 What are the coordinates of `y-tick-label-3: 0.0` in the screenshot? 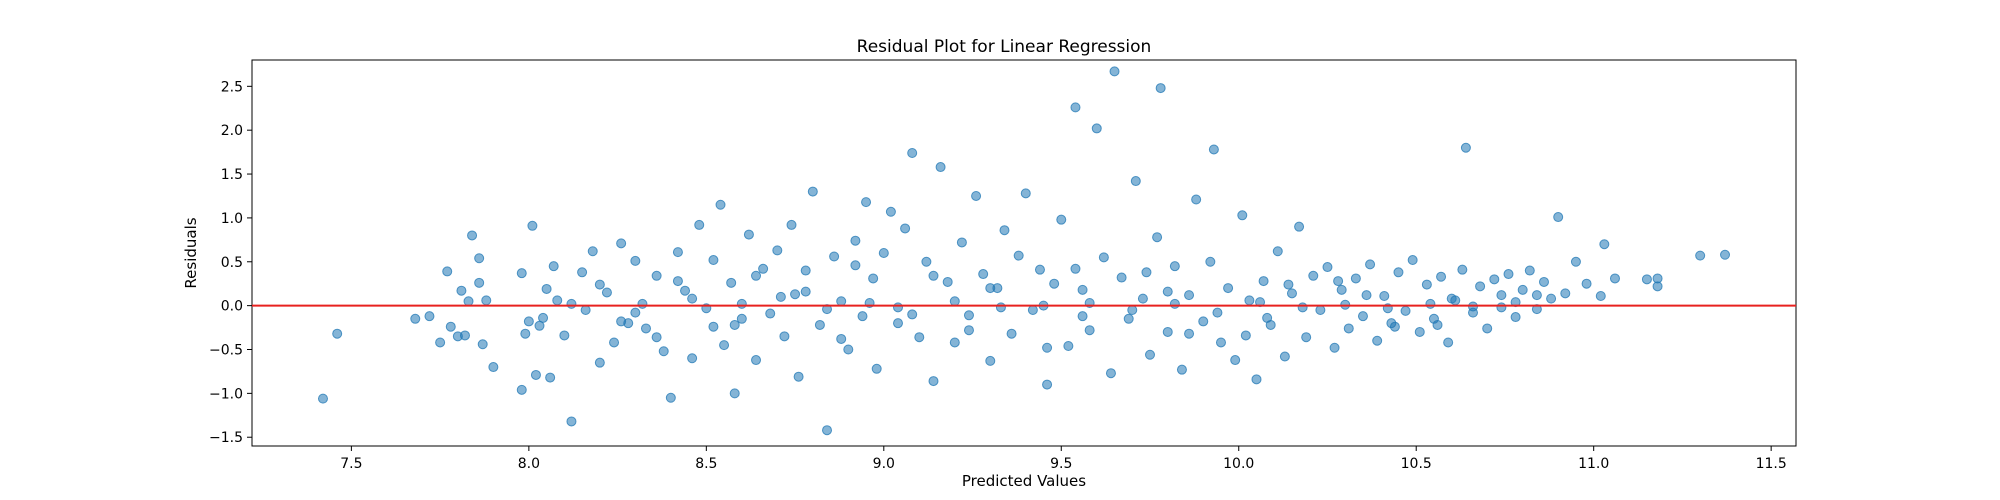 It's located at (232, 307).